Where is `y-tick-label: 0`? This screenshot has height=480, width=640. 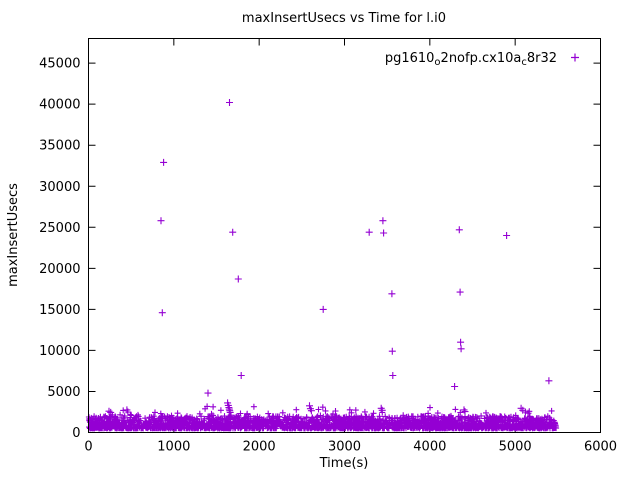 y-tick-label: 0 is located at coordinates (76, 433).